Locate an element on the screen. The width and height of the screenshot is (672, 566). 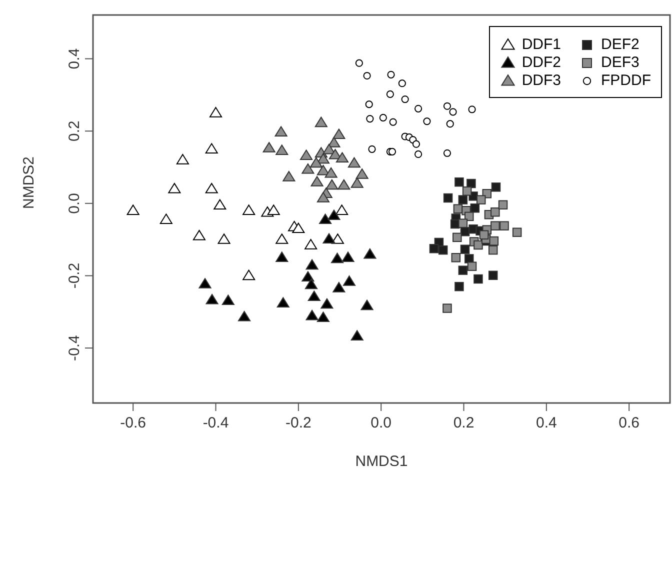
x-tick-label: 0.4 is located at coordinates (546, 423).